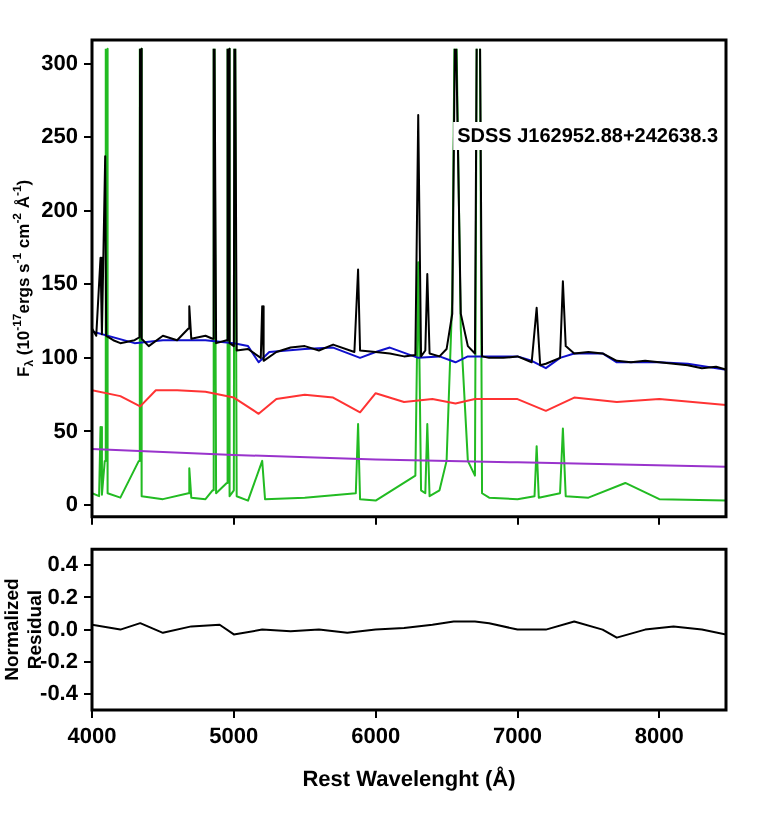 This screenshot has width=764, height=818. Describe the element at coordinates (409, 779) in the screenshot. I see `x-axis-title: Rest Wavelenght (Å)` at that location.